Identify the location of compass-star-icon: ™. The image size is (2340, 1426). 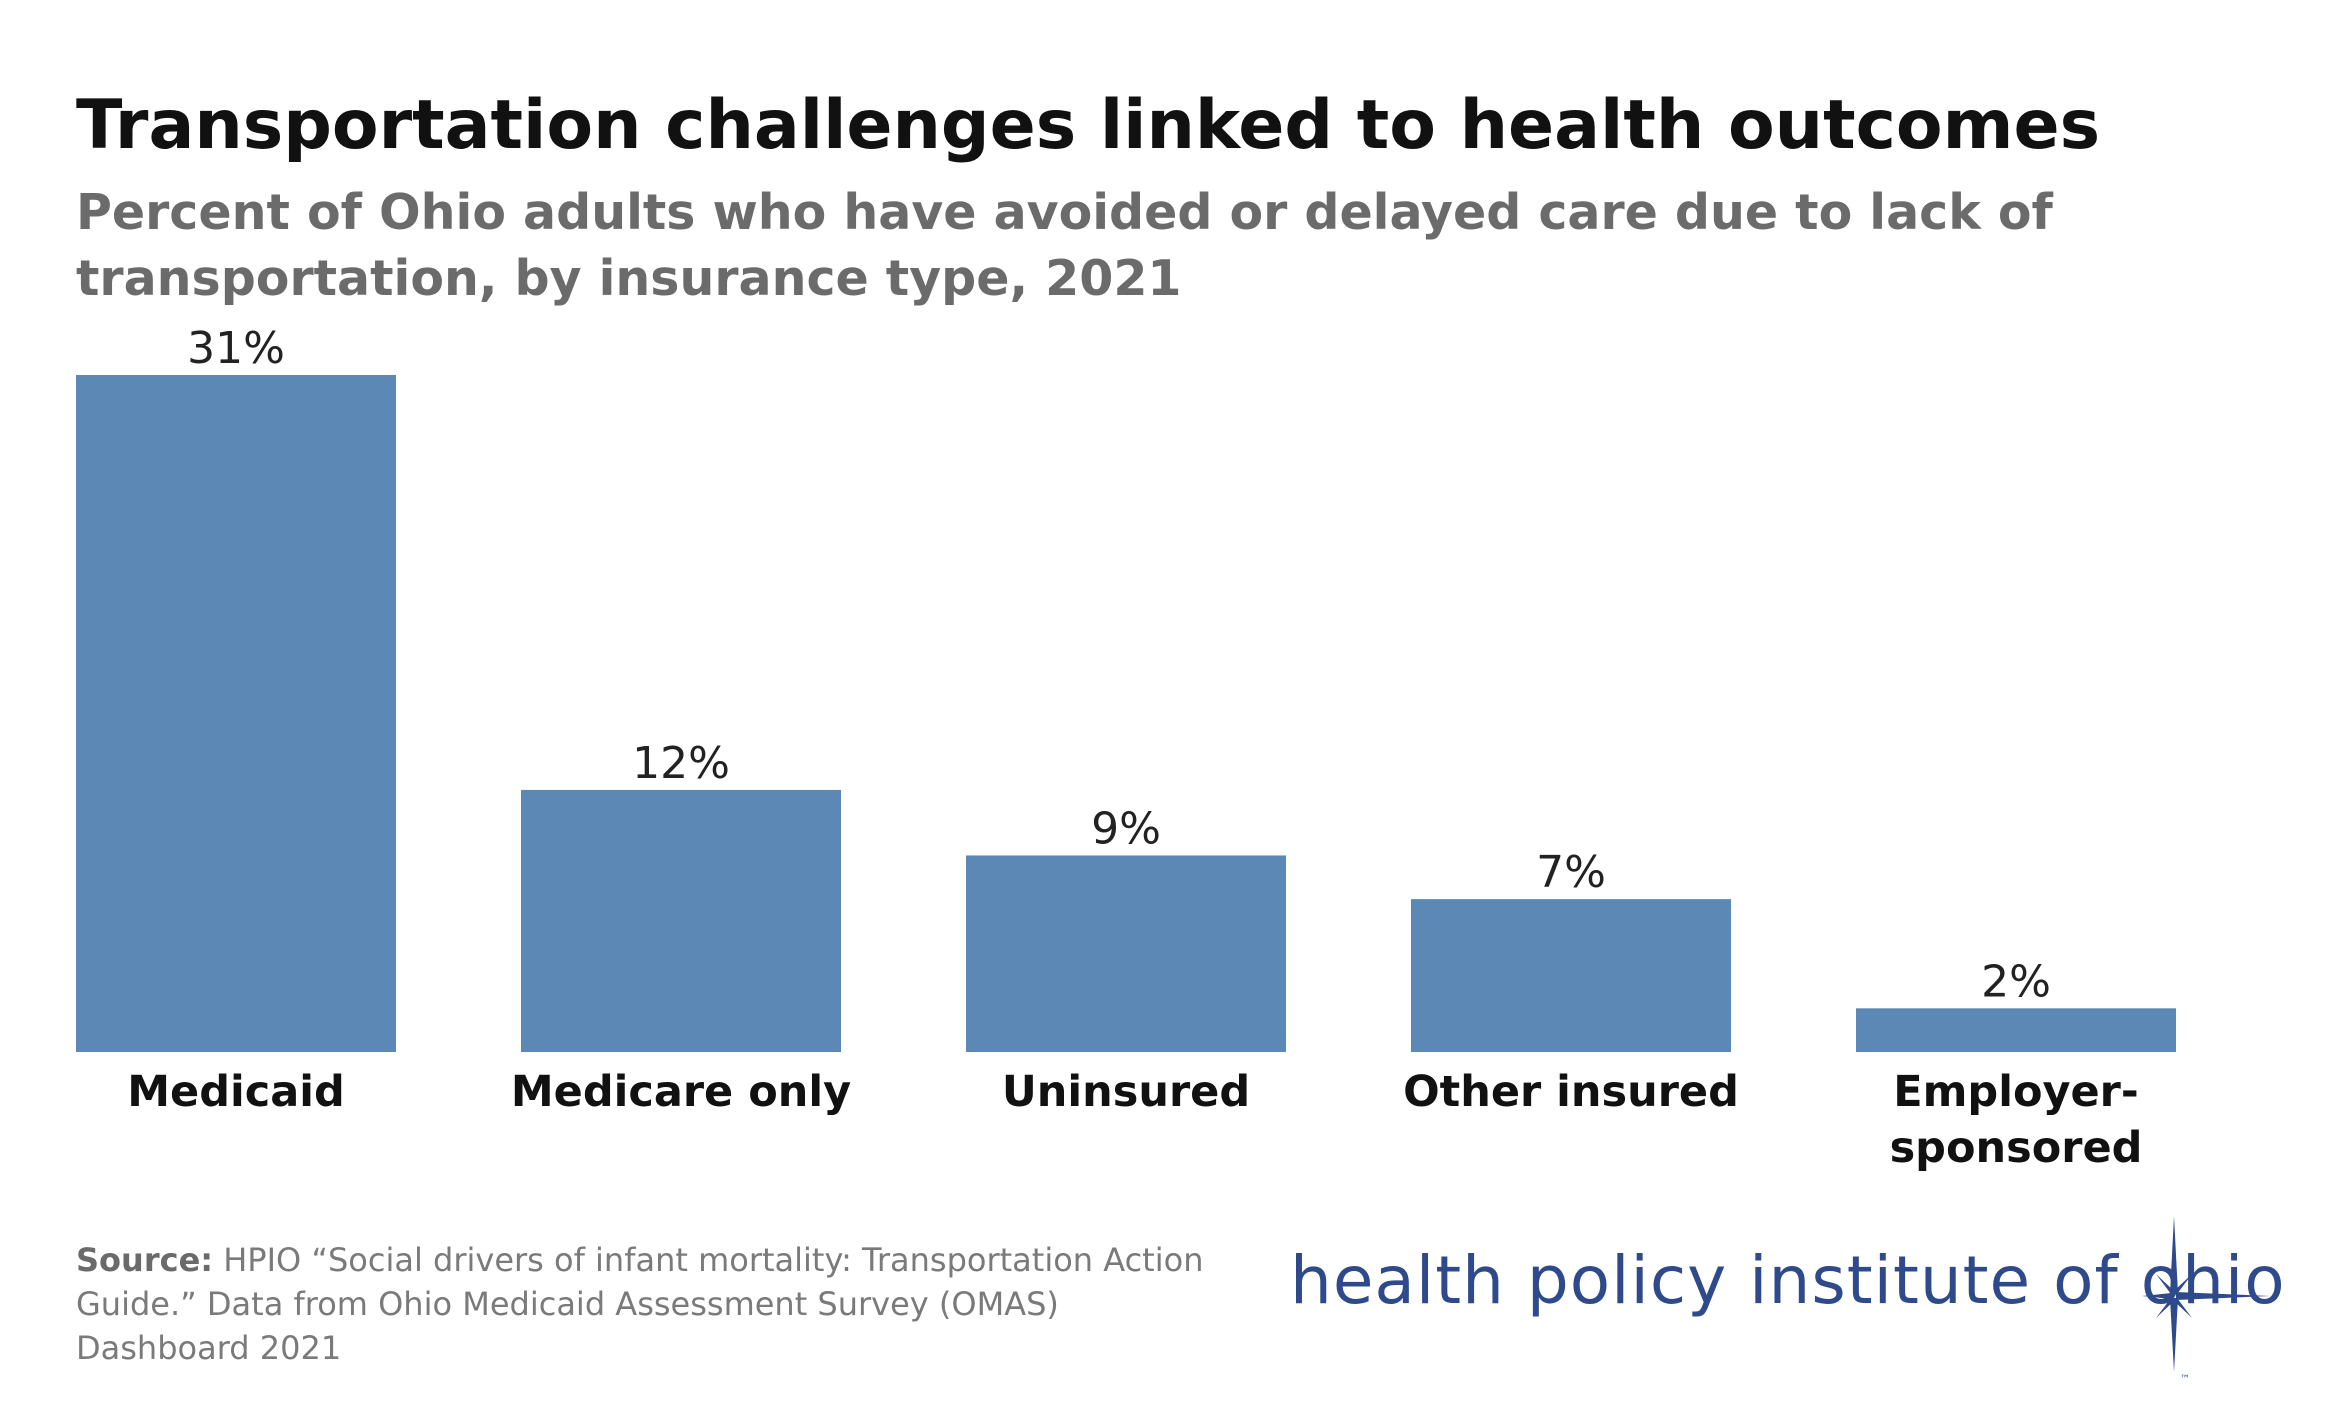
(2206, 1300).